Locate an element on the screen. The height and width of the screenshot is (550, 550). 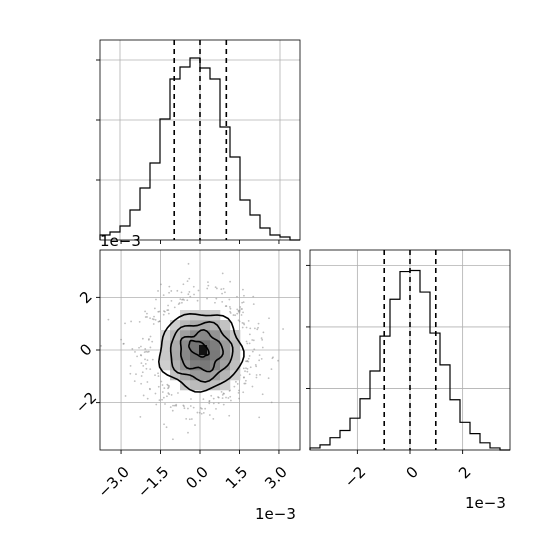
density-contour is located at coordinates (201, 351).